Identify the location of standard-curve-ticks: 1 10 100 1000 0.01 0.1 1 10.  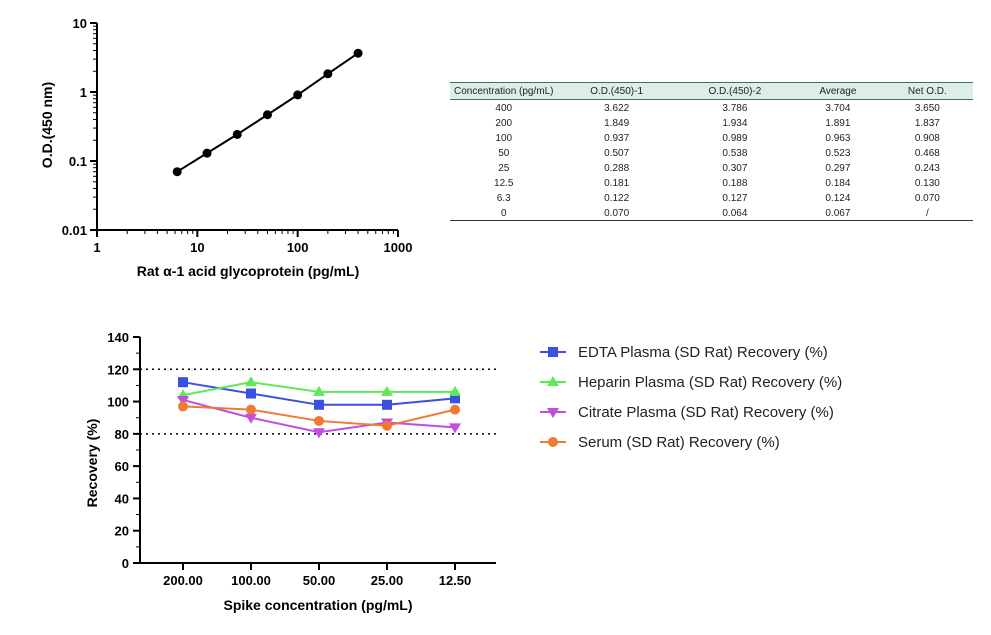
(237, 135).